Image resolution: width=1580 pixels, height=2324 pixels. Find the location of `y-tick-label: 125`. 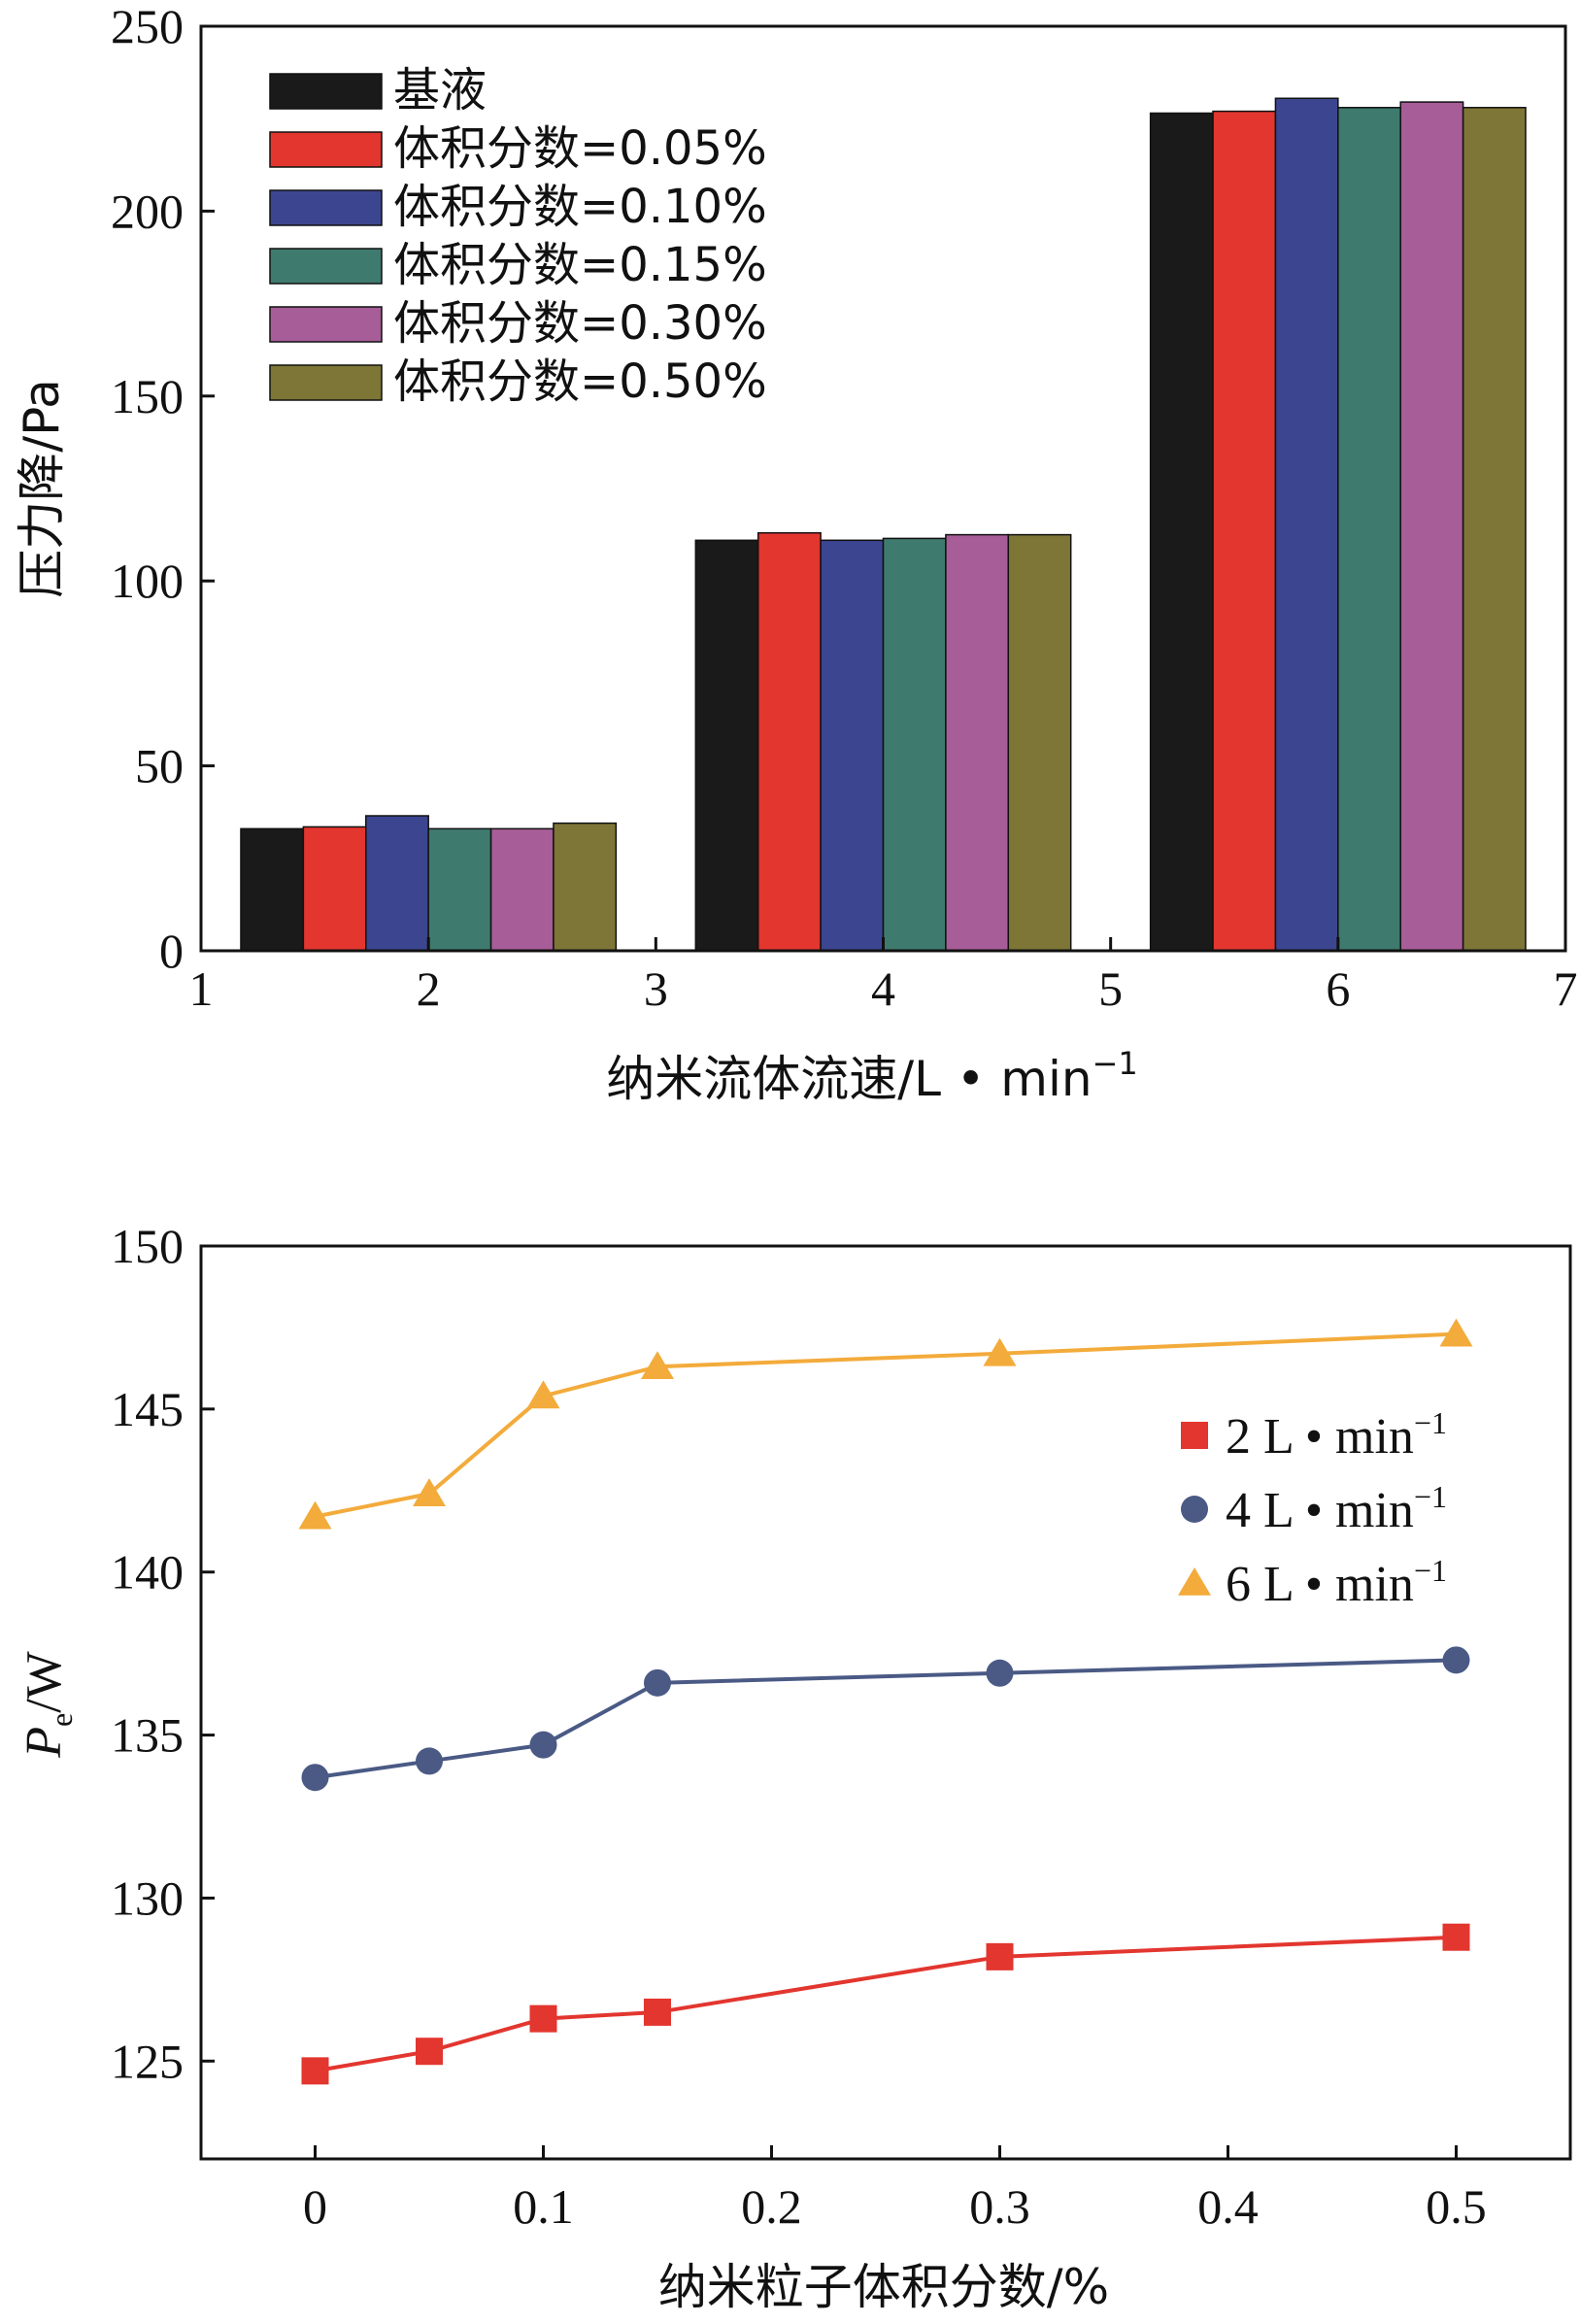

y-tick-label: 125 is located at coordinates (147, 2061).